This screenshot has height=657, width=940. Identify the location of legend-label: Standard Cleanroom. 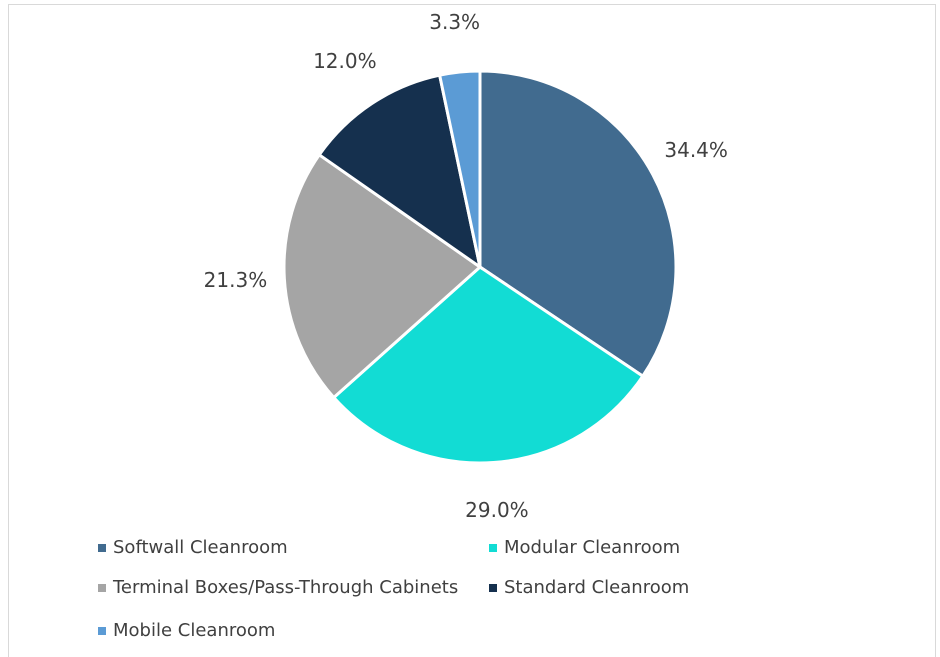
(596, 587).